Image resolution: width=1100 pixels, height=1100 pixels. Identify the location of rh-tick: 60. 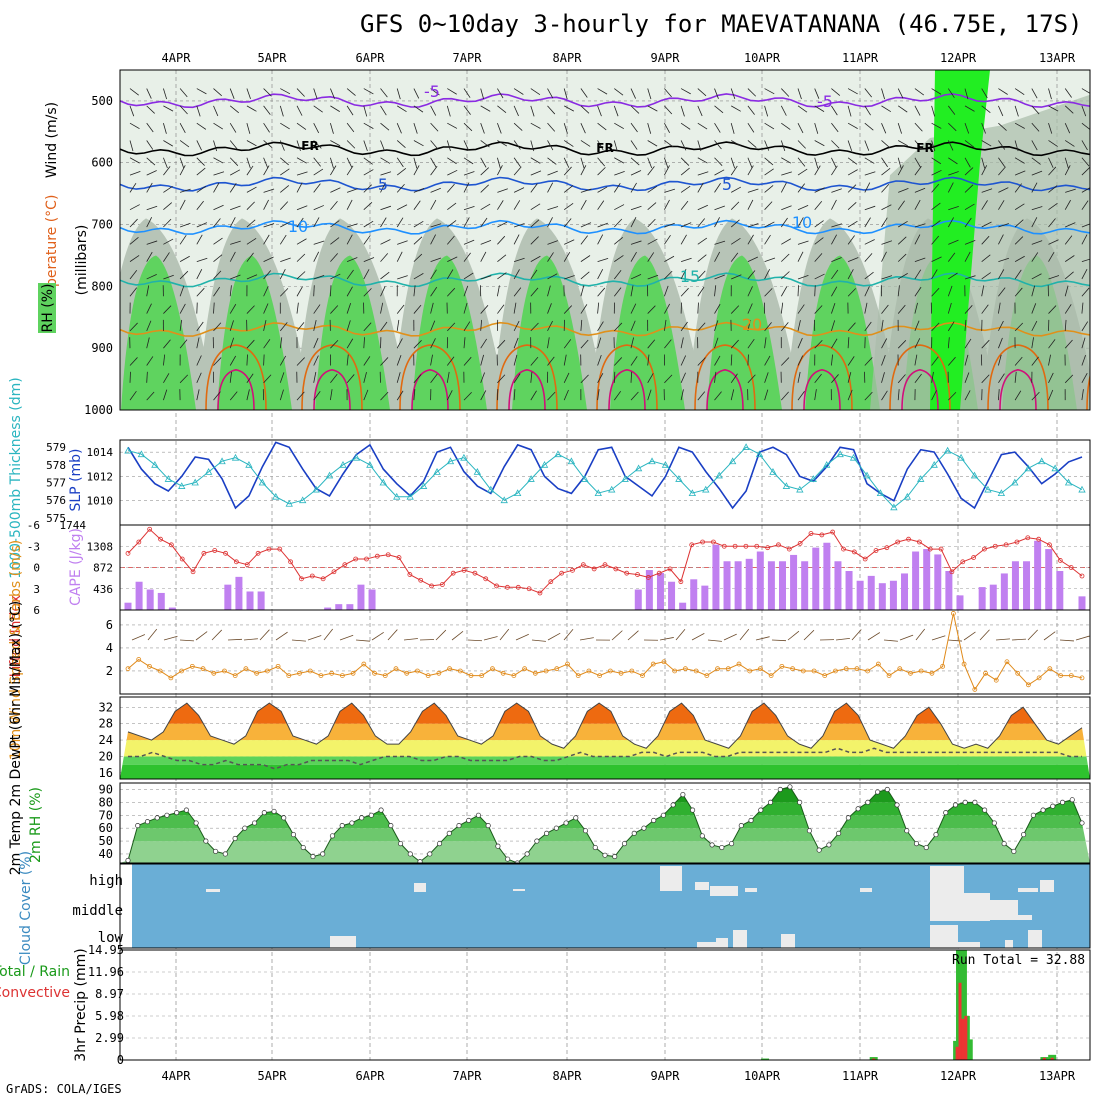
(106, 828).